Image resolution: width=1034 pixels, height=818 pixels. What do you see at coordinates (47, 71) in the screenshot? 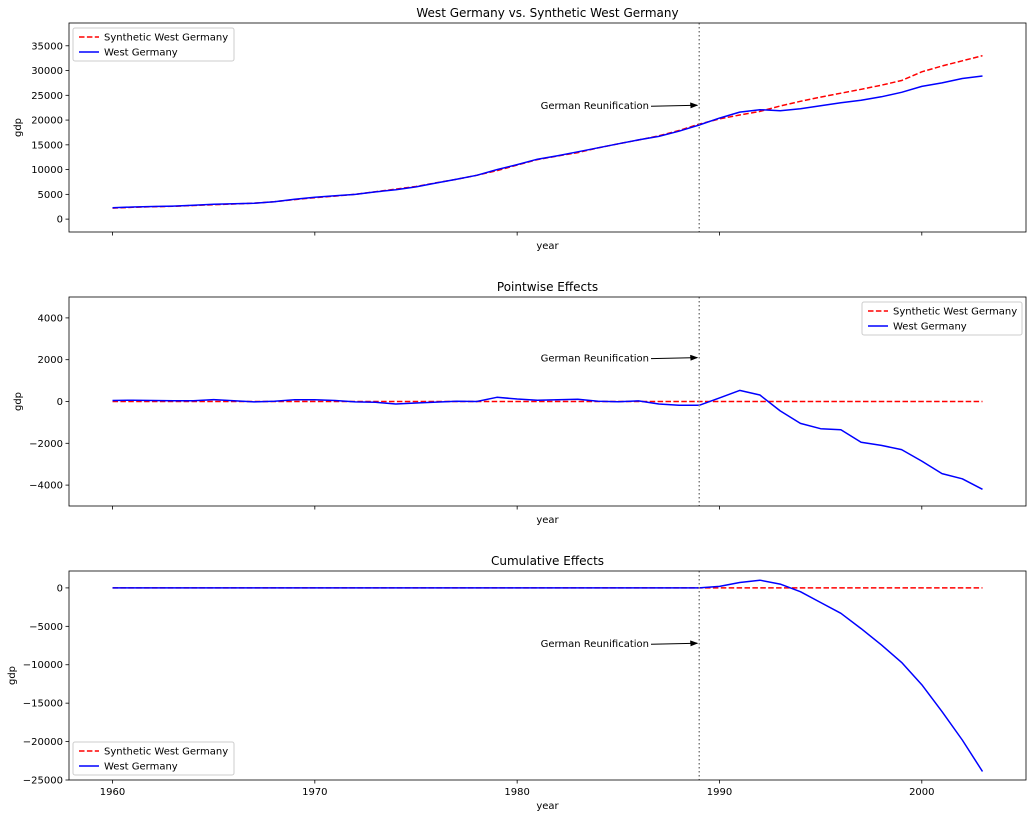
I see `top-ytick-label: 30000` at bounding box center [47, 71].